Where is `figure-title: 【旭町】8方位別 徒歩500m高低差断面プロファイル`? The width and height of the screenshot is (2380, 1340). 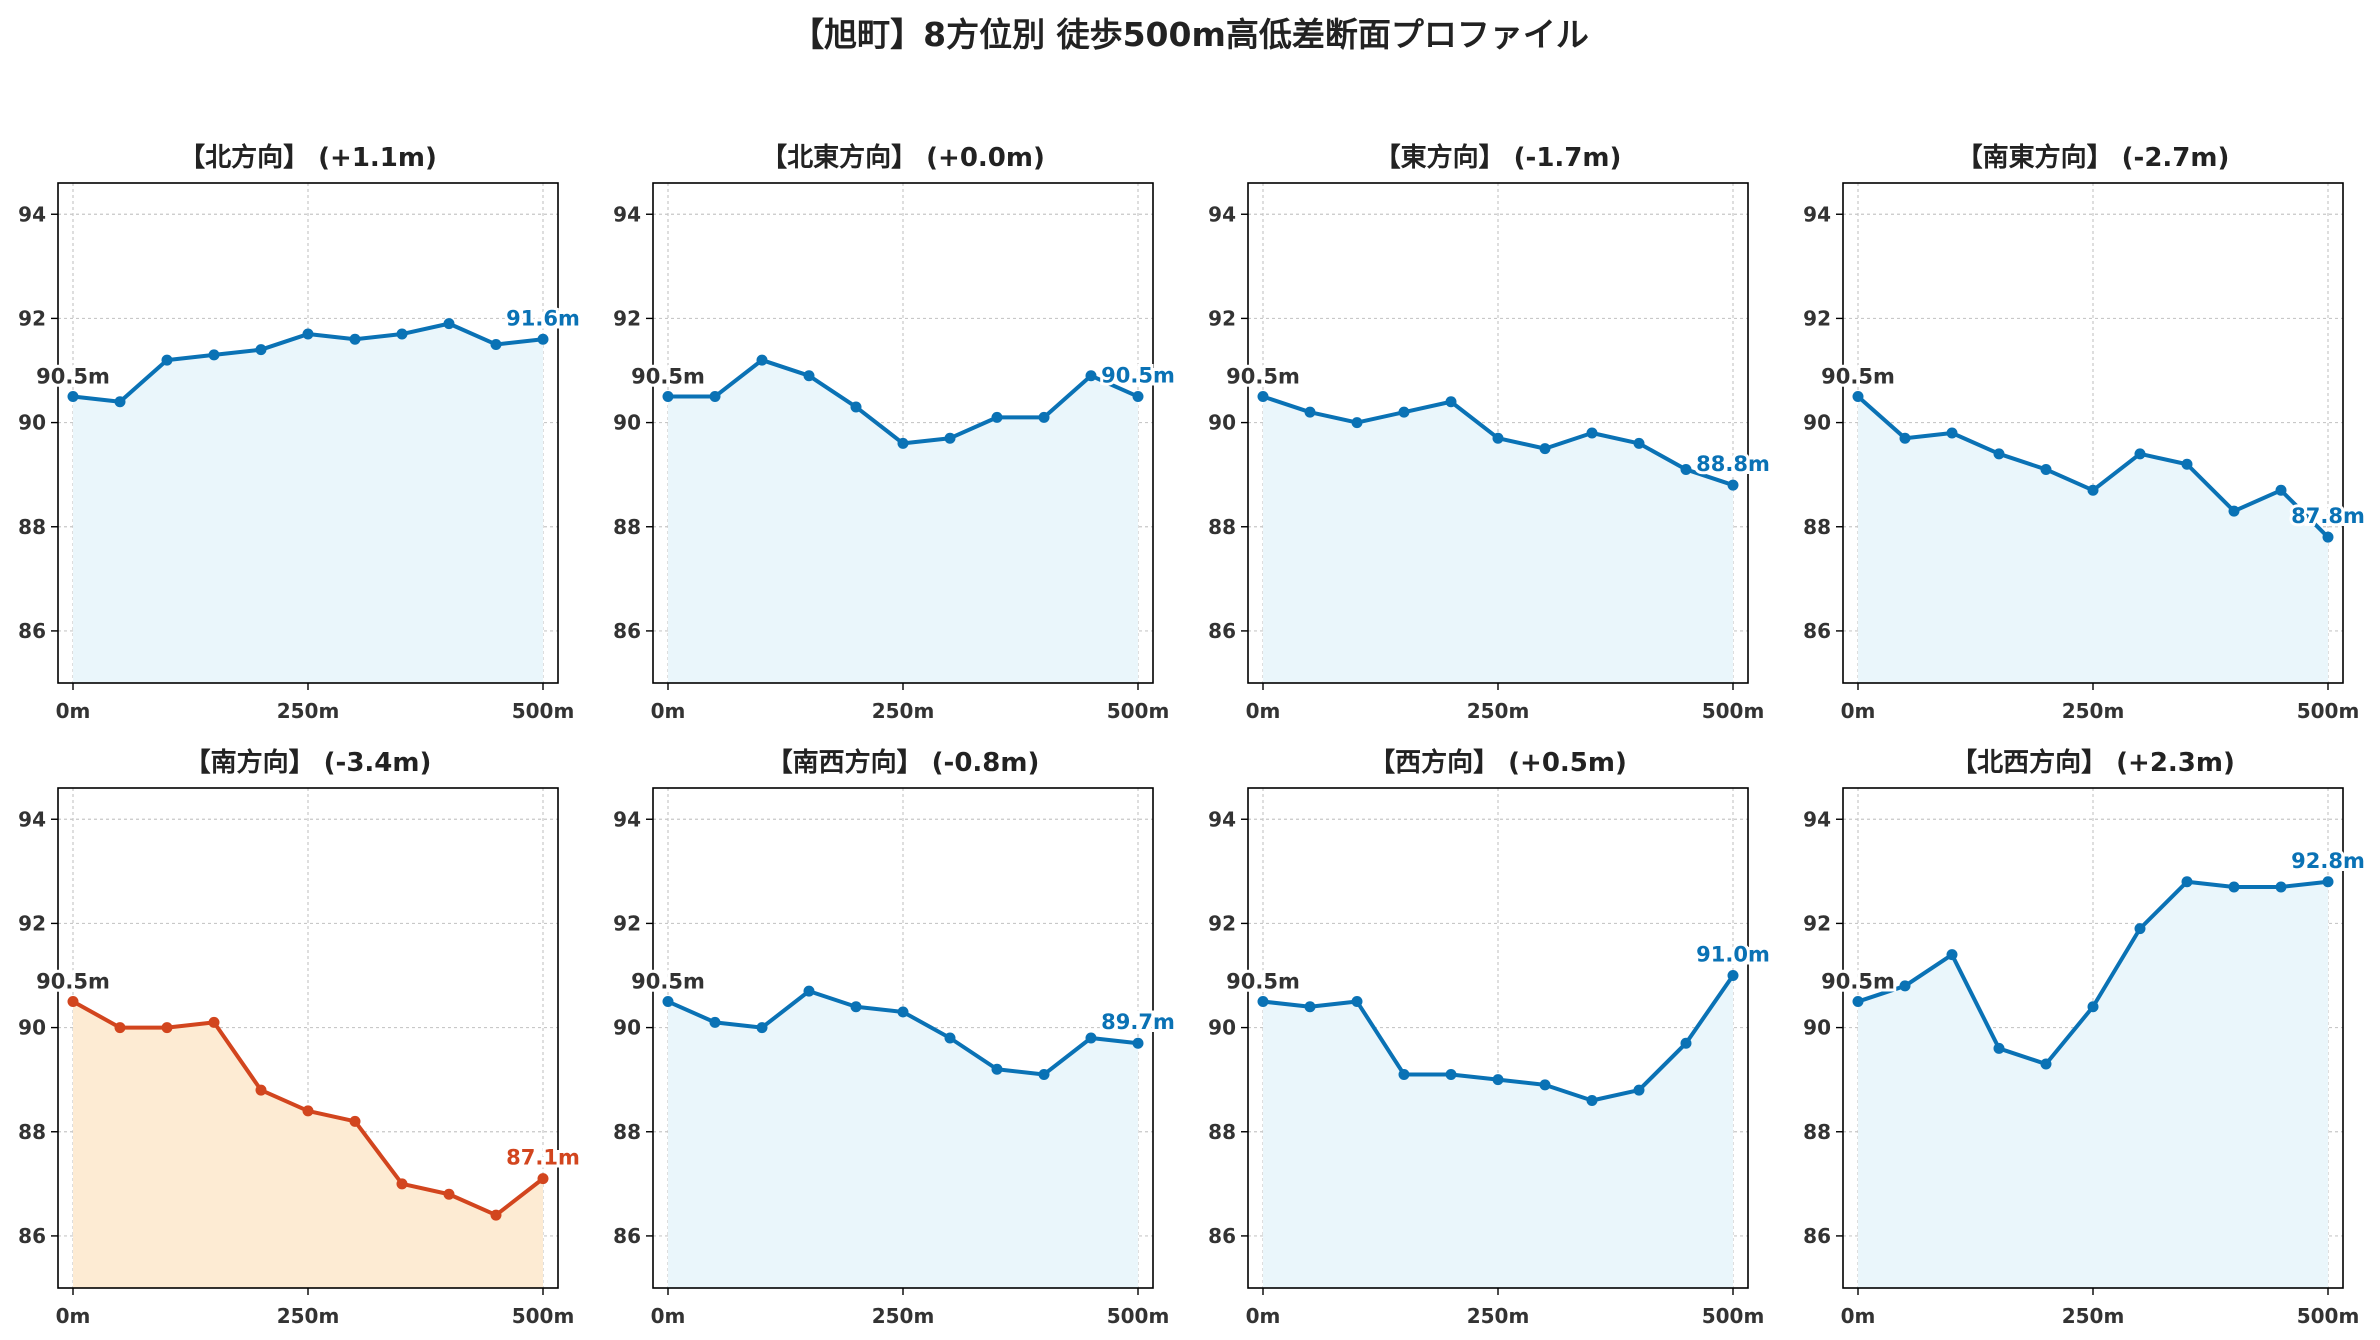
figure-title: 【旭町】8方位別 徒歩500m高低差断面プロファイル is located at coordinates (1190, 34).